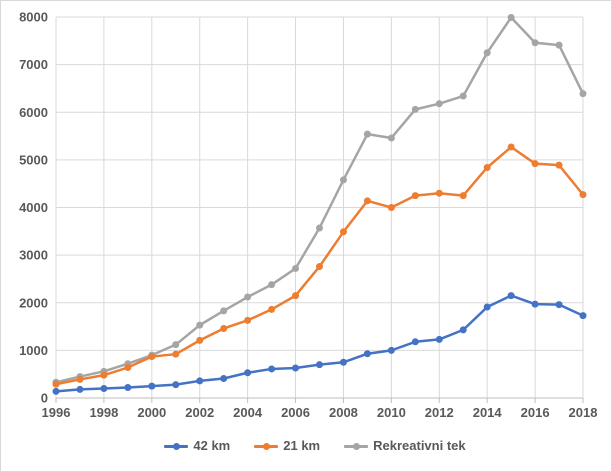 The height and width of the screenshot is (472, 612). Describe the element at coordinates (266, 446) in the screenshot. I see `legend-marker-21-km-icon` at that location.